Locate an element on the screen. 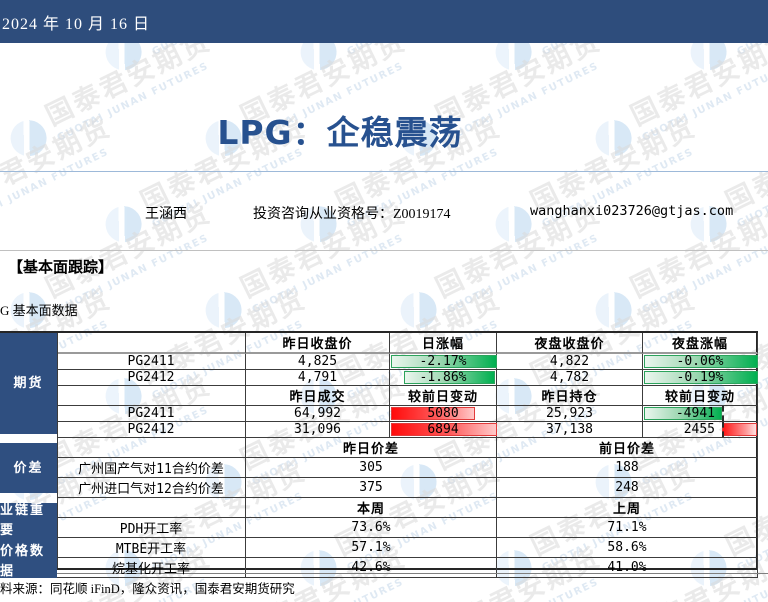 The height and width of the screenshot is (602, 768). cell-text: 41.0% is located at coordinates (627, 567).